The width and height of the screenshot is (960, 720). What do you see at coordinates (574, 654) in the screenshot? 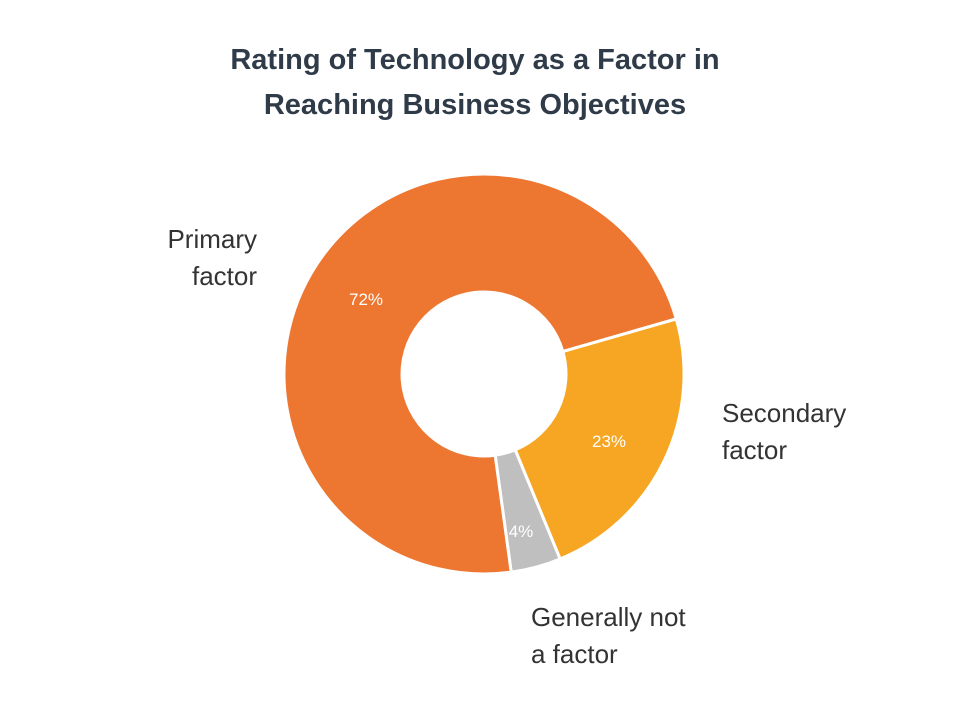
I see `category-label-not-factor-line-2: a factor` at bounding box center [574, 654].